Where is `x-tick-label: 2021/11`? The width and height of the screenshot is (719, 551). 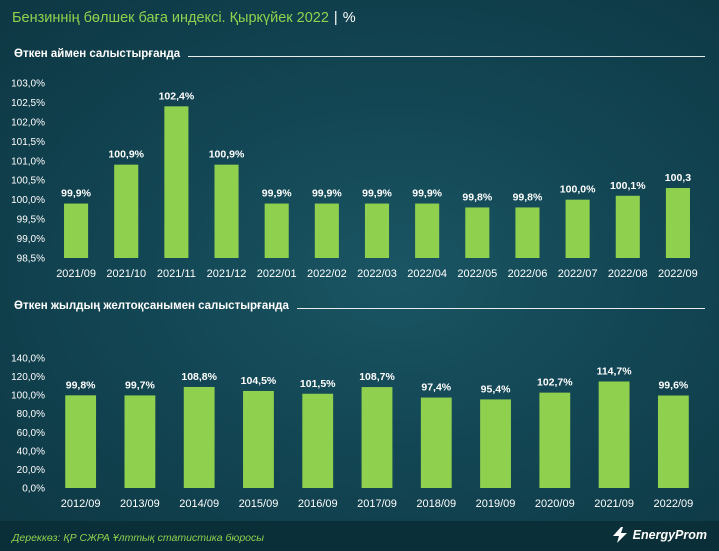
x-tick-label: 2021/11 is located at coordinates (176, 274).